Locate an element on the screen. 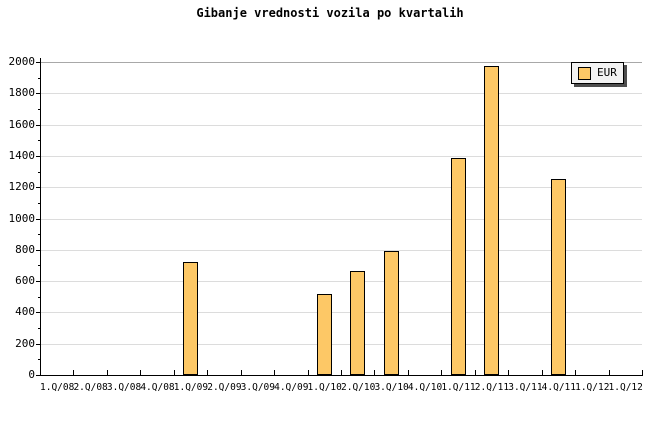 The image size is (660, 440). y-axis-tick-label: 1000 is located at coordinates (22, 218).